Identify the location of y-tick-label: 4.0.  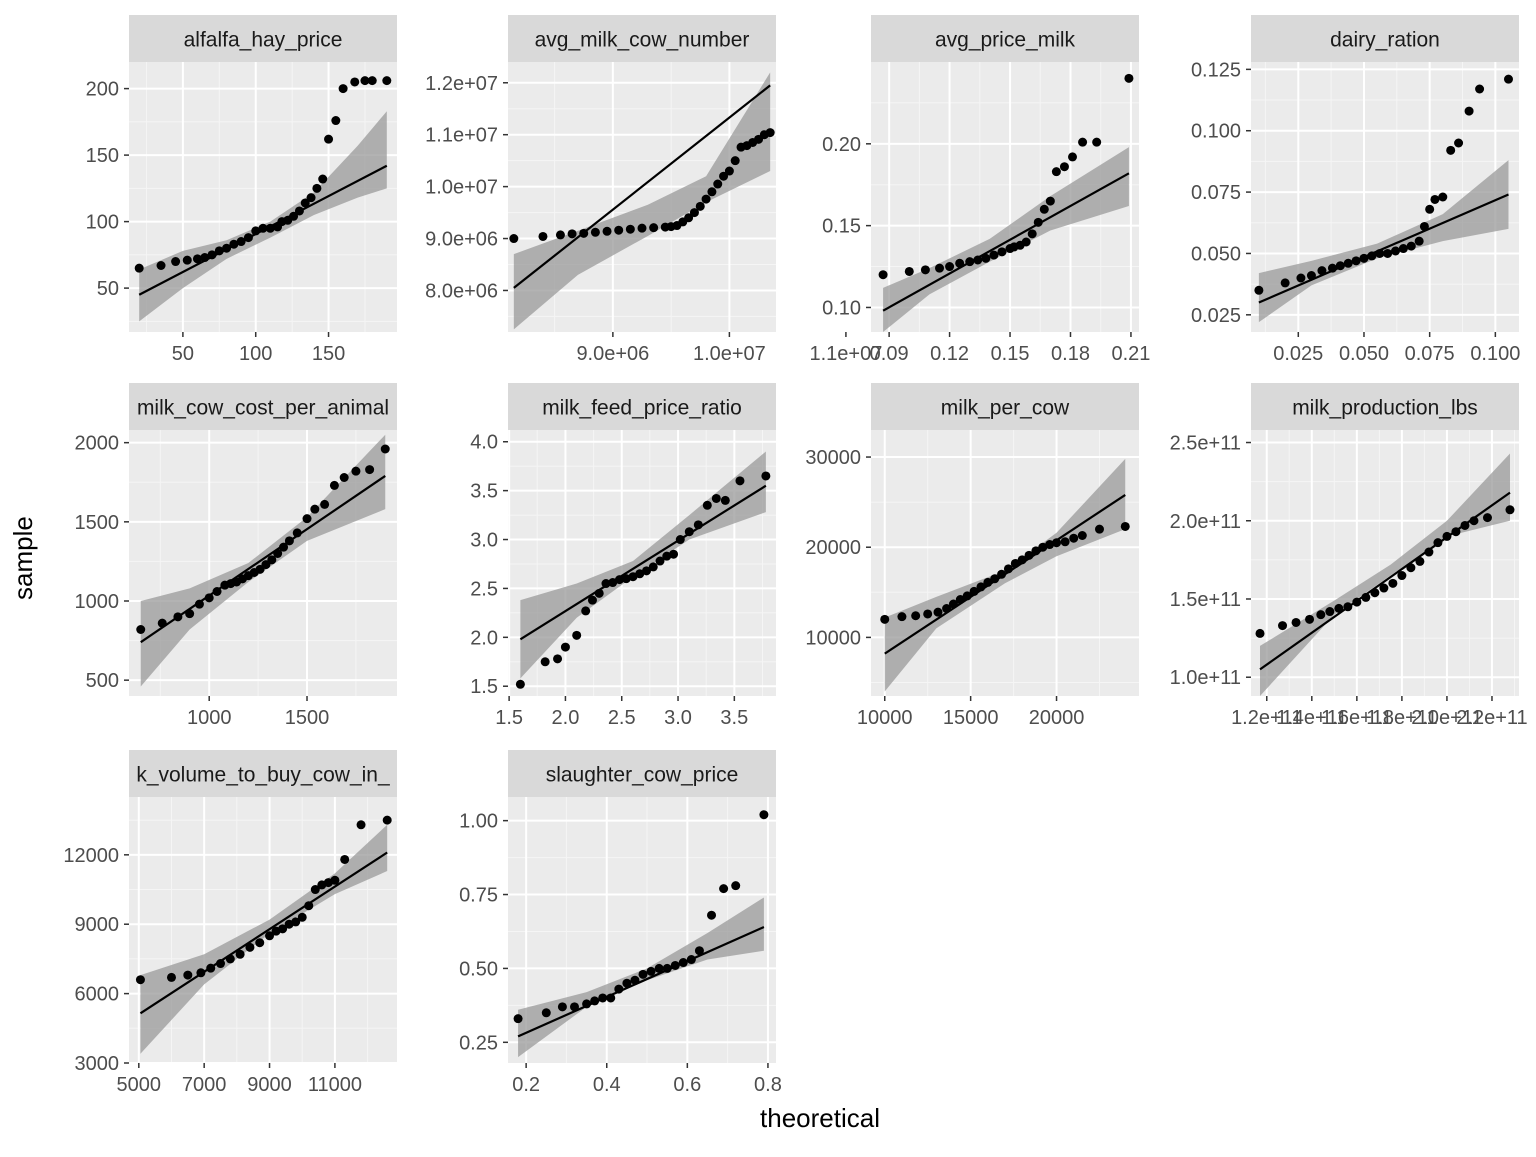
(484, 443).